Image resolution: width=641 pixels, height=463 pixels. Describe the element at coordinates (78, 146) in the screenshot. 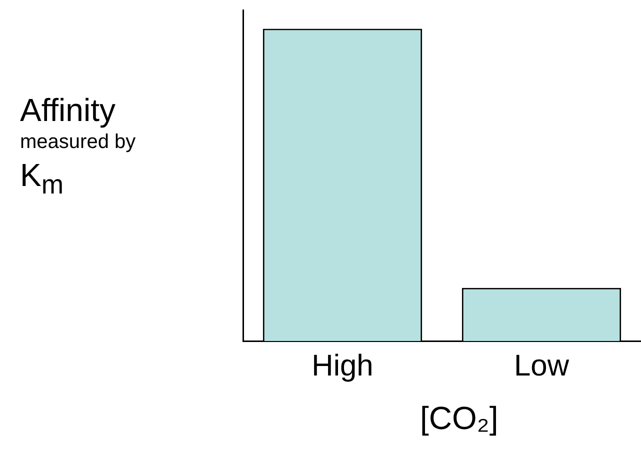

I see `y-axis-title: Affinity measured by K$_{m}$` at that location.